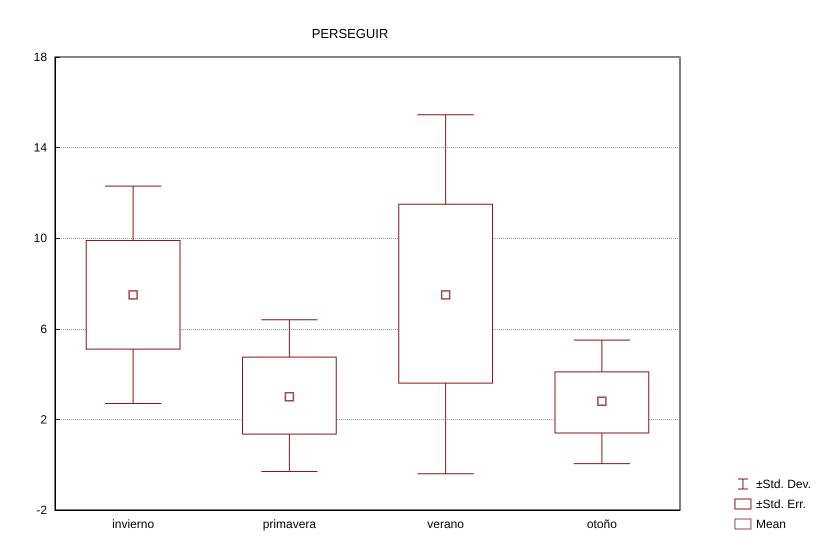  What do you see at coordinates (784, 484) in the screenshot?
I see `text: ±Std. Dev.` at bounding box center [784, 484].